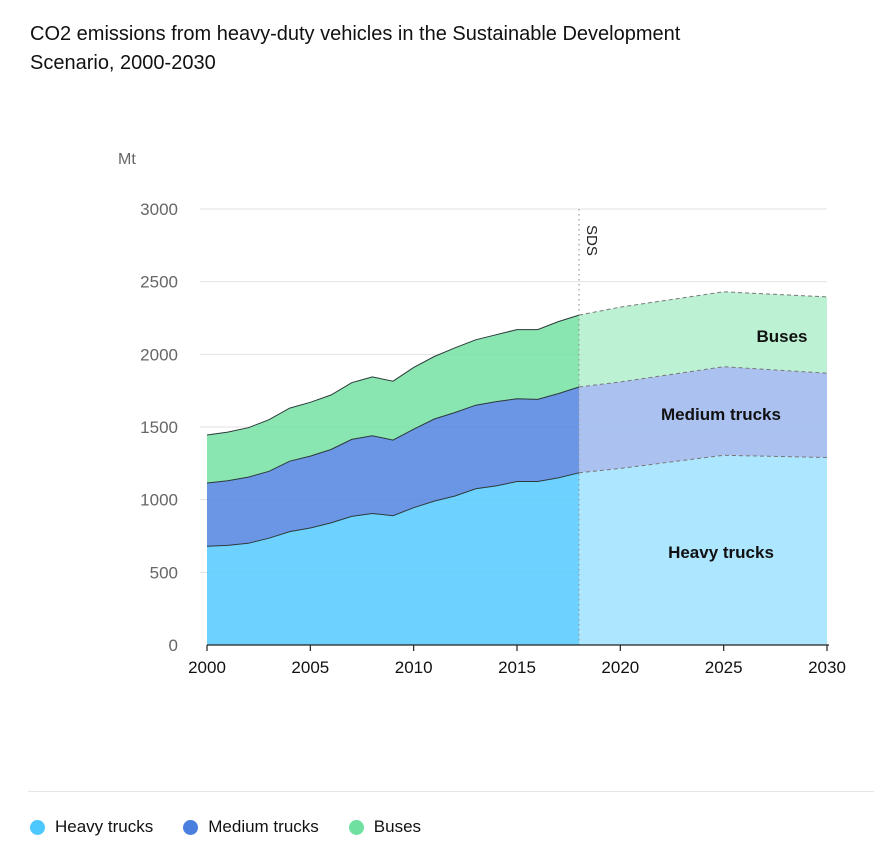  What do you see at coordinates (159, 427) in the screenshot?
I see `y-tick-label-1500: 1500` at bounding box center [159, 427].